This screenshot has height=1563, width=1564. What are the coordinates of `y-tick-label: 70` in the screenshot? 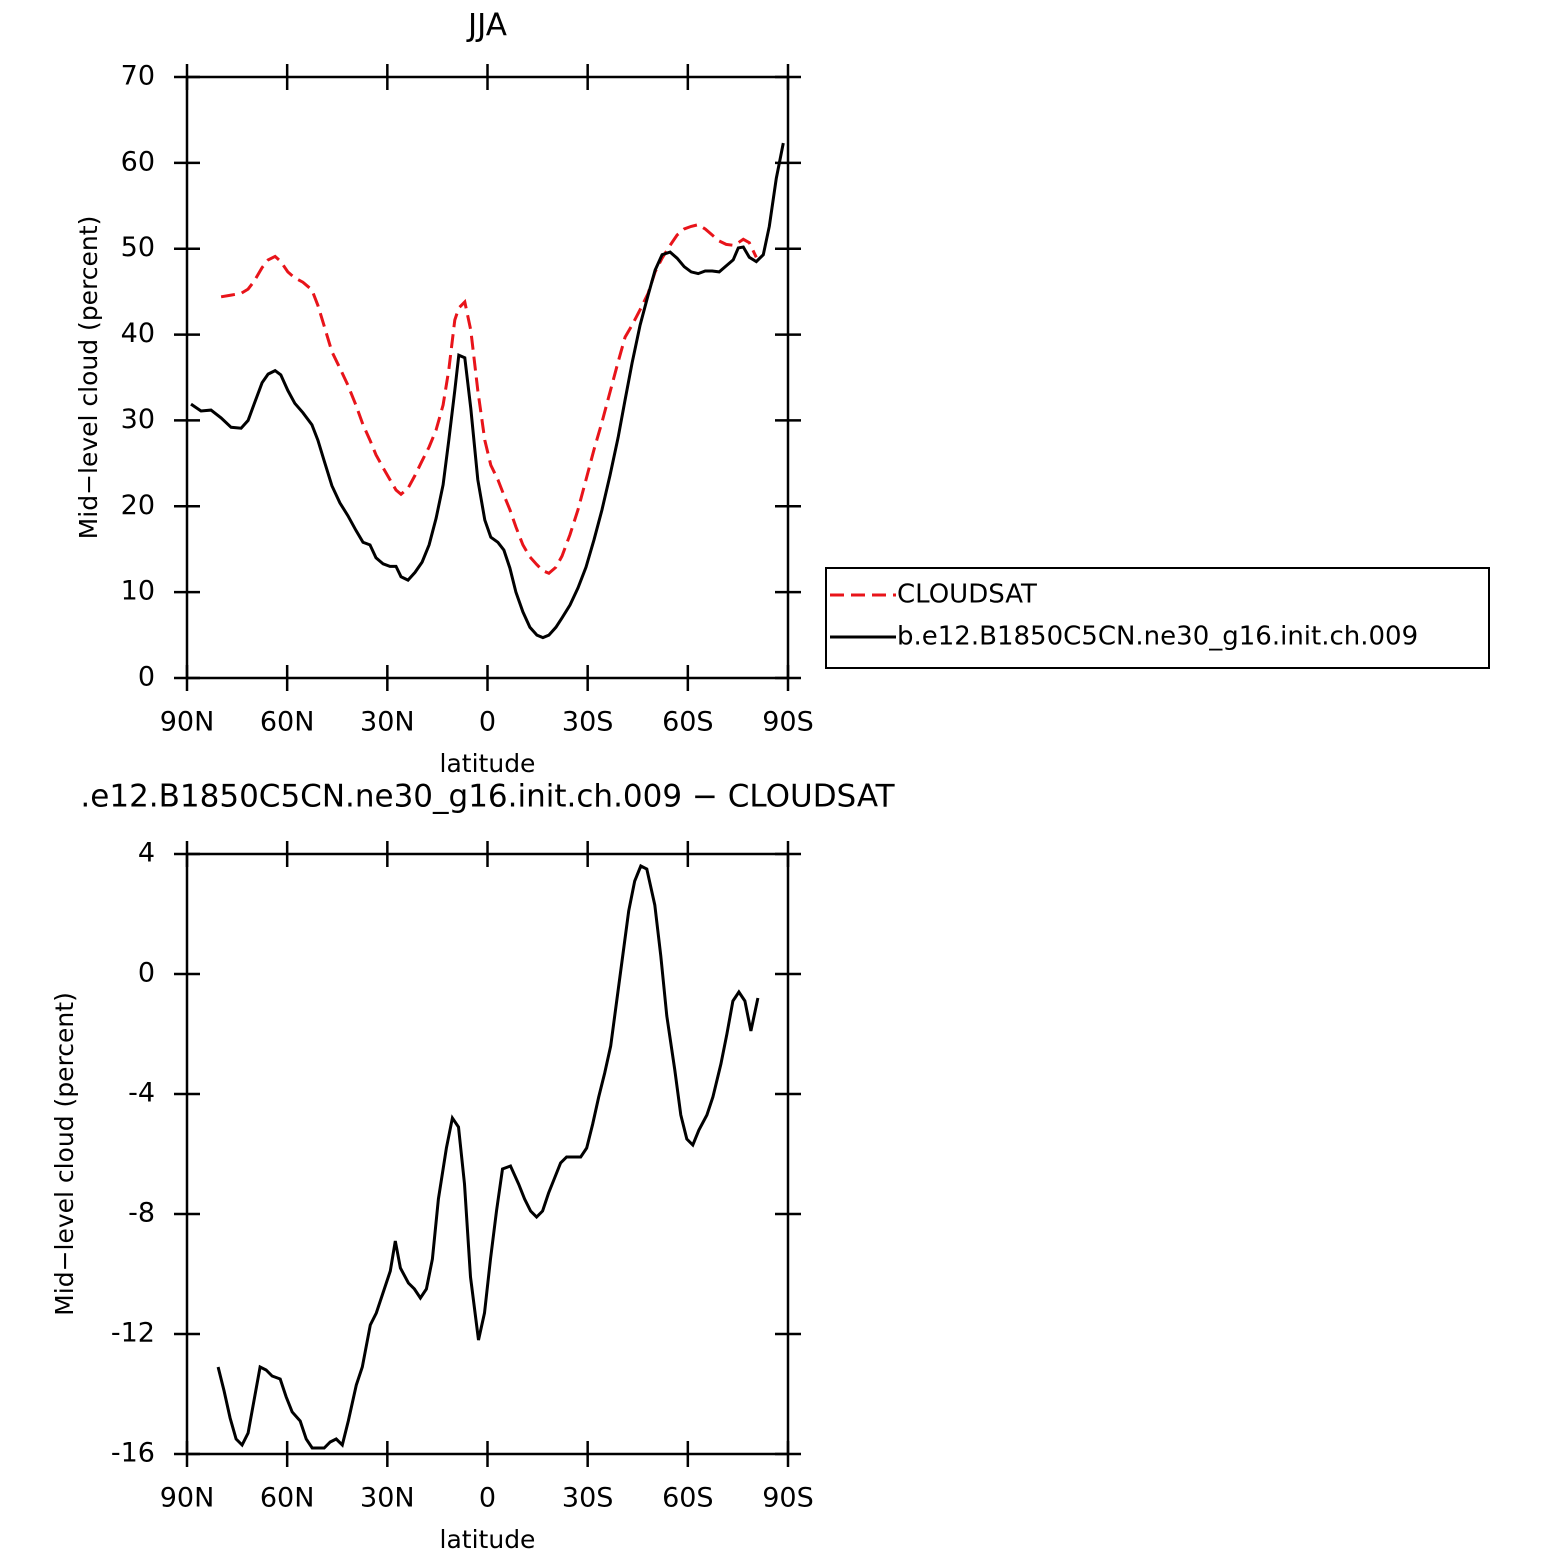 It's located at (138, 76).